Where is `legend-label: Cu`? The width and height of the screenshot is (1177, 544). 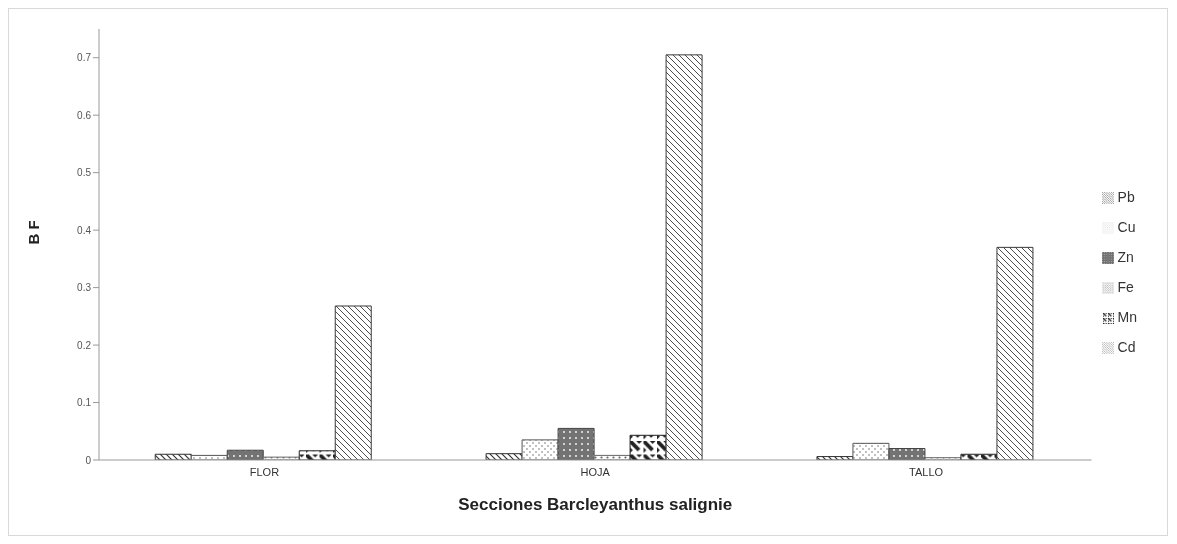 legend-label: Cu is located at coordinates (1126, 227).